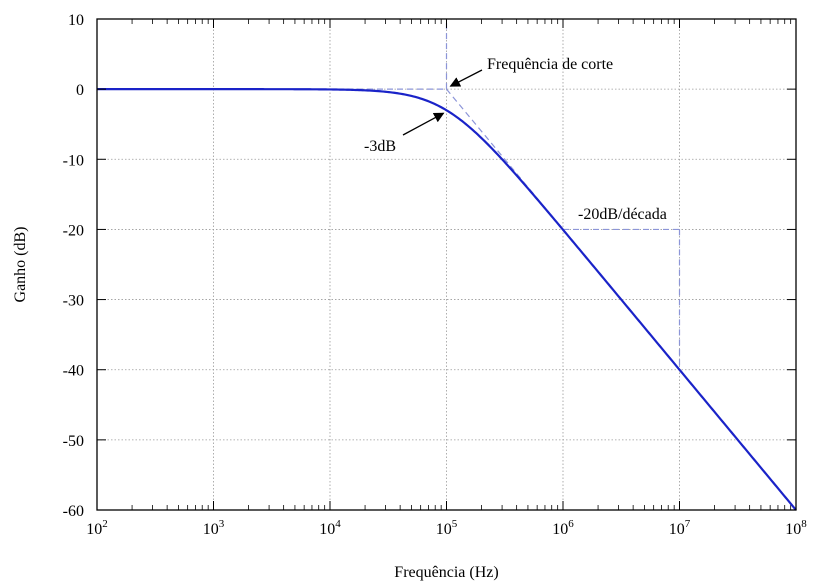 This screenshot has height=586, width=814. I want to click on y-tick-label: -60, so click(73, 511).